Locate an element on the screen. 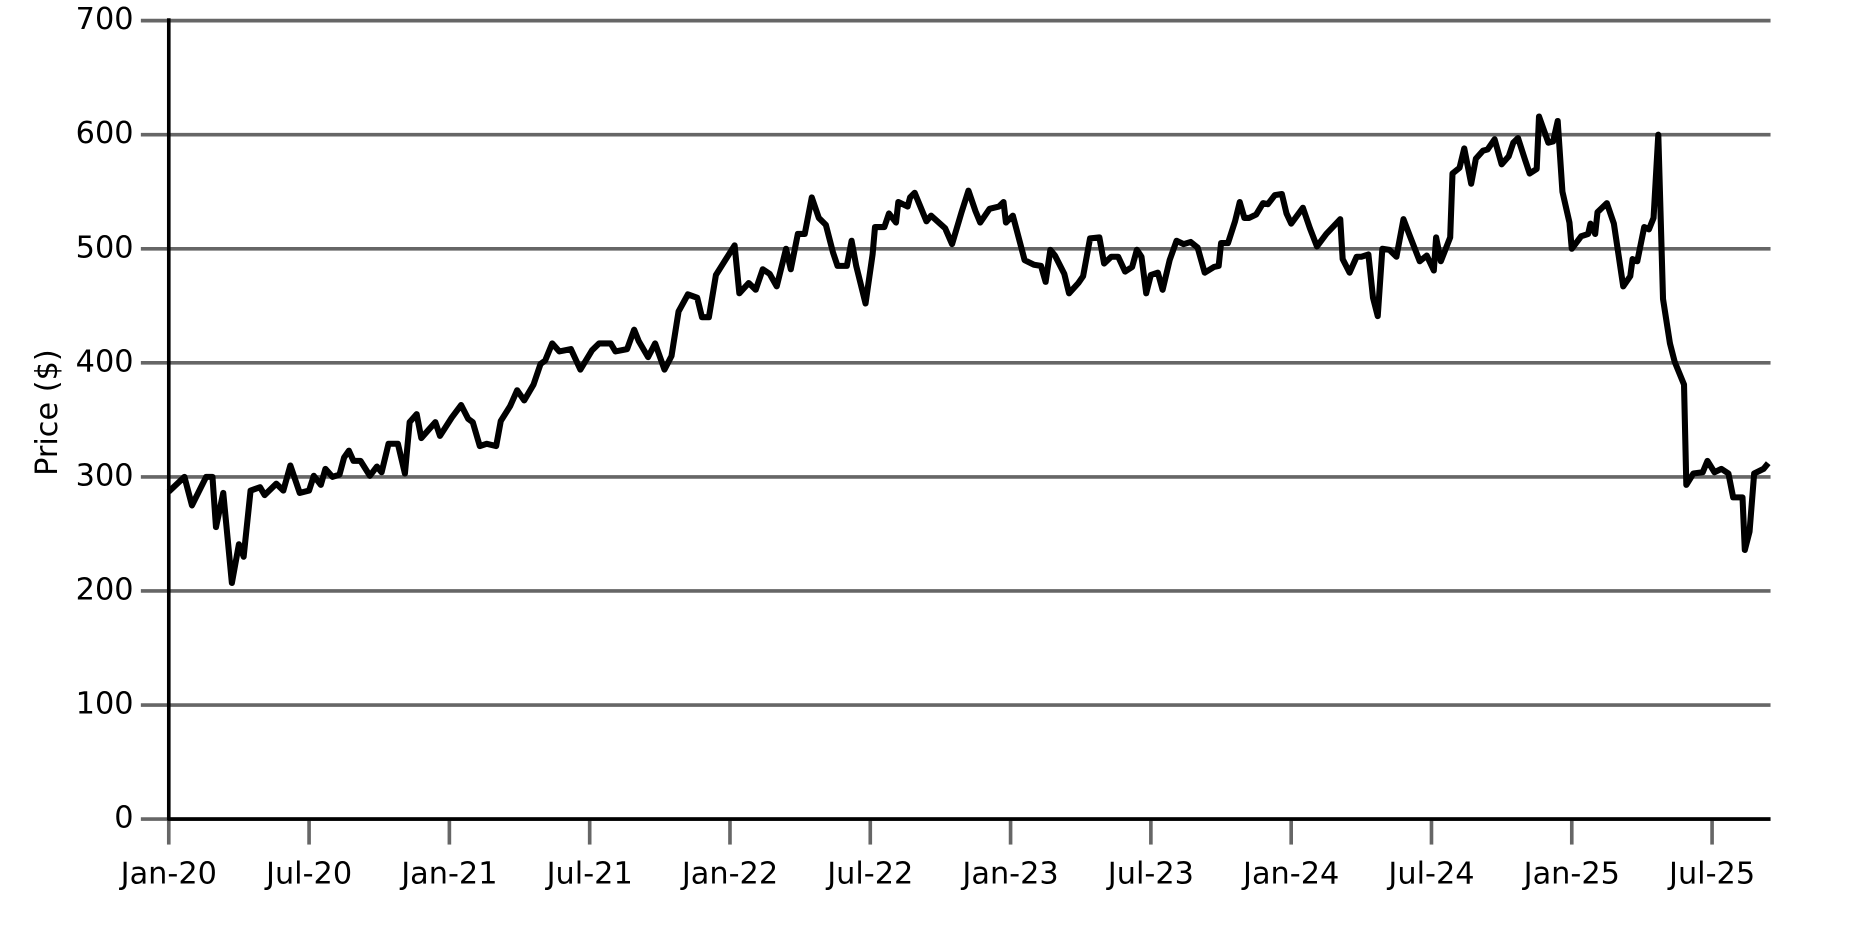 This screenshot has height=938, width=1875. x-tick-label: Jul-21 is located at coordinates (589, 873).